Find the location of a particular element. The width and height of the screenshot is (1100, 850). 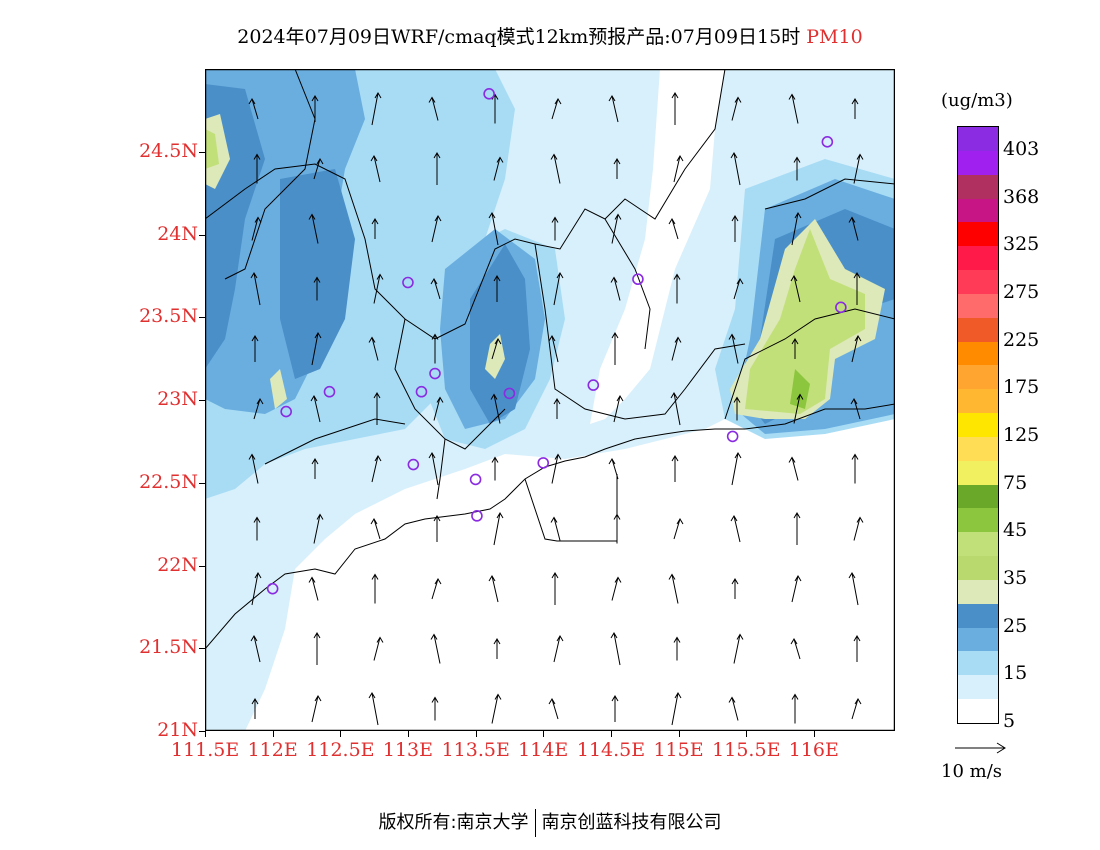

lat-tick-label: 22N is located at coordinates (177, 564).